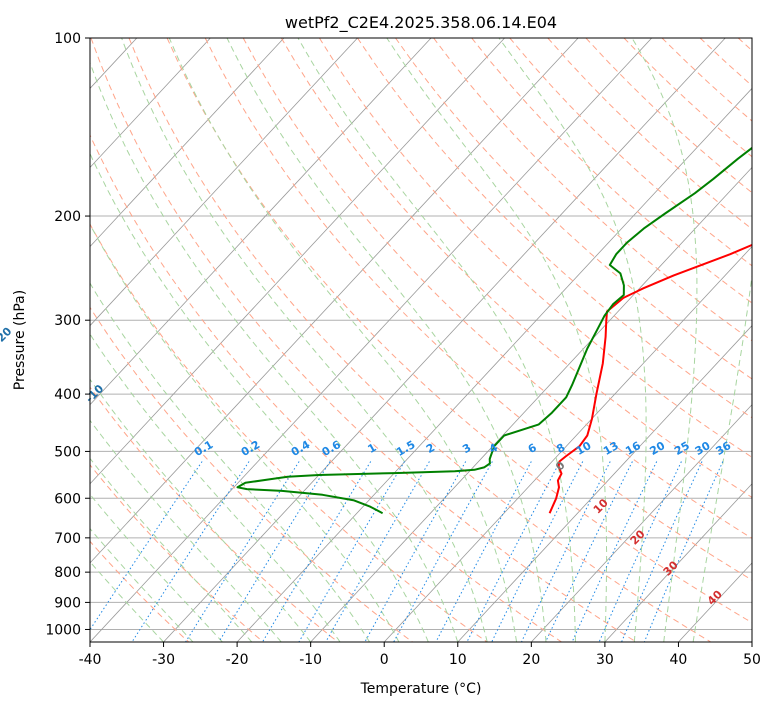 The image size is (775, 708). Describe the element at coordinates (752, 660) in the screenshot. I see `x-tick-label: 50` at that location.